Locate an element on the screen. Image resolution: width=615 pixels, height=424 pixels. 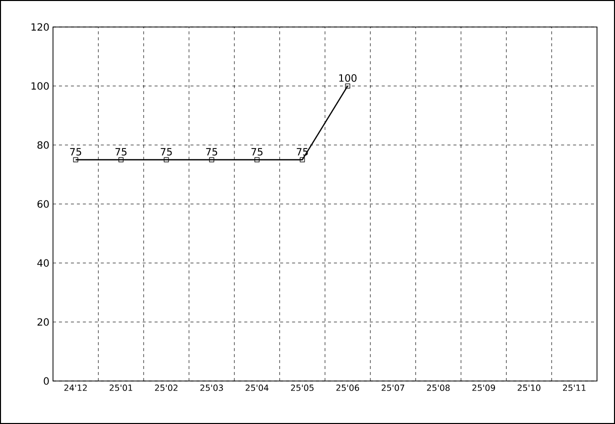
y-tick-label: 120 is located at coordinates (40, 27).